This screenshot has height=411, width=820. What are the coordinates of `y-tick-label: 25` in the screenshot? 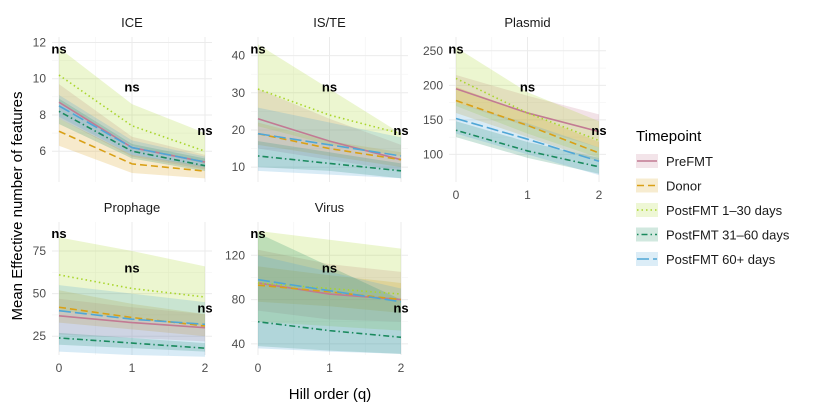 It's located at (40, 336).